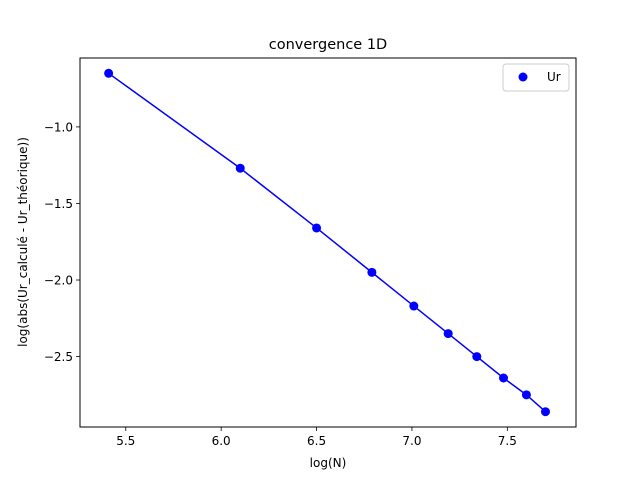  Describe the element at coordinates (554, 77) in the screenshot. I see `legend-label-ur: Ur` at that location.